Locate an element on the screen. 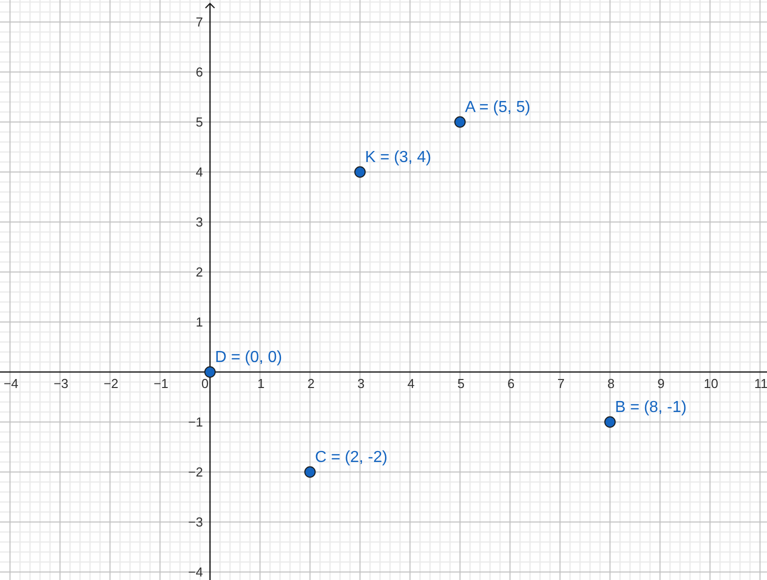 The width and height of the screenshot is (767, 580). x-tick-label: 11 is located at coordinates (760, 383).